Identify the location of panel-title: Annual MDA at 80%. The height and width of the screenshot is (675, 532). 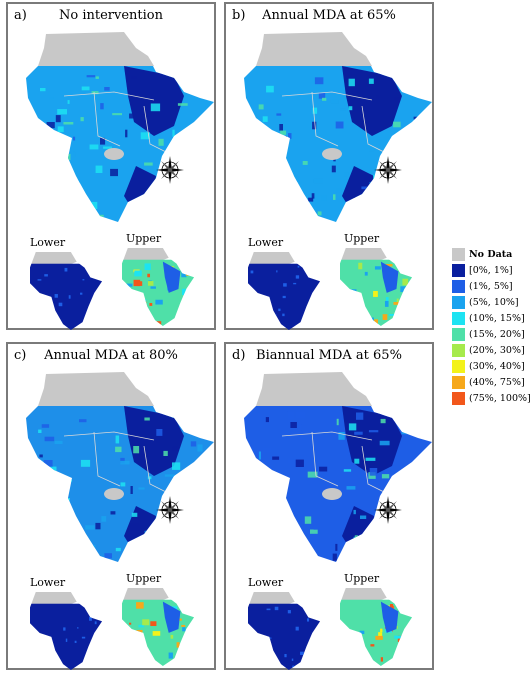
(111, 355).